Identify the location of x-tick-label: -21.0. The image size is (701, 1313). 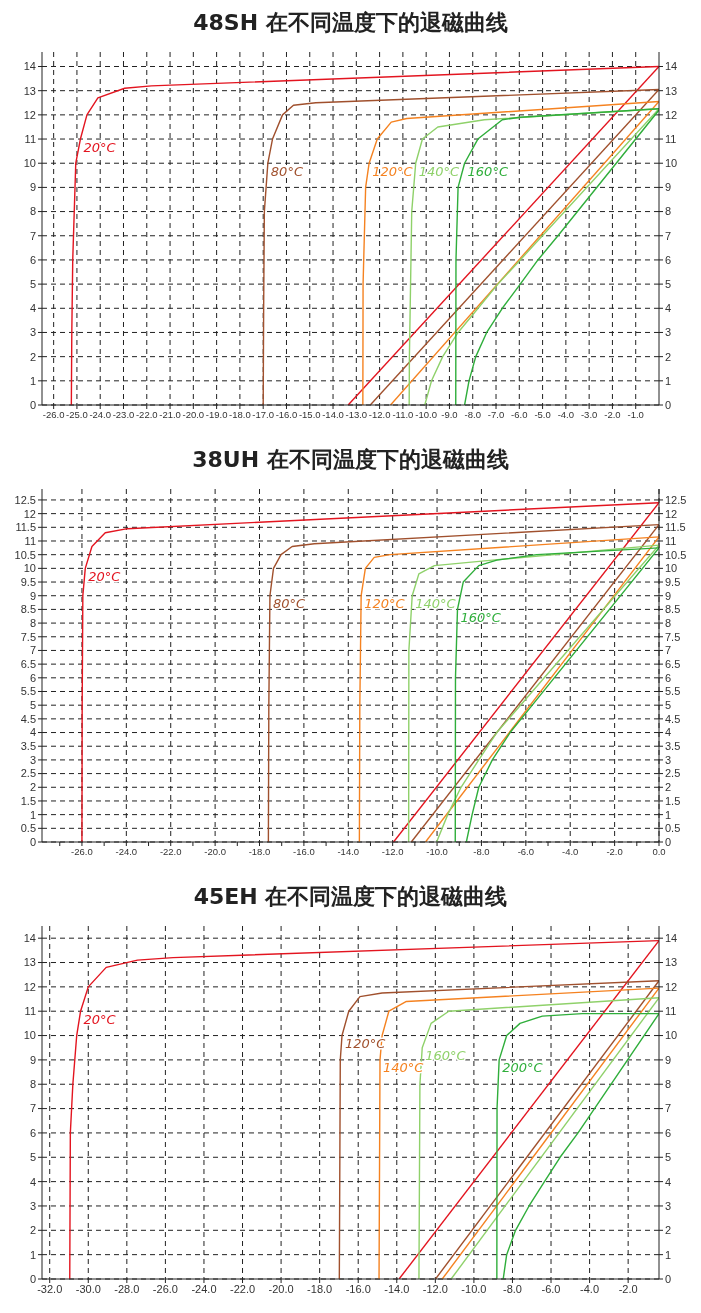
(170, 414).